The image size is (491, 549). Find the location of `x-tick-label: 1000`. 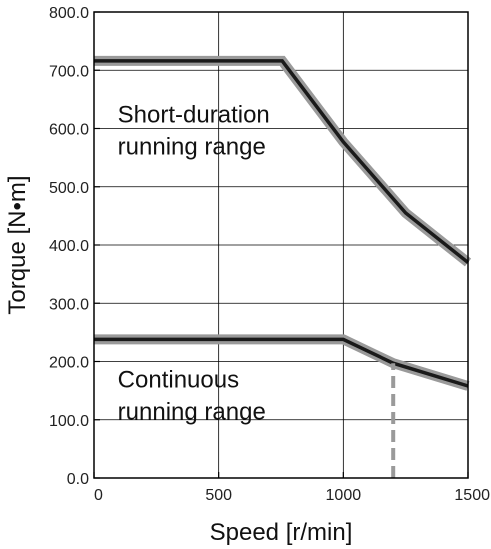

x-tick-label: 1000 is located at coordinates (344, 495).